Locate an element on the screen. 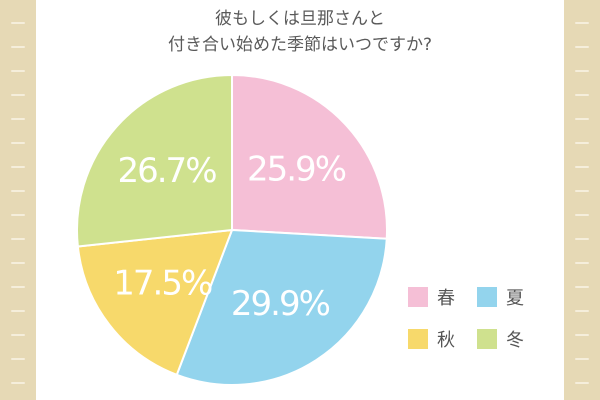 This screenshot has height=400, width=600. legend-label-winter: 冬 is located at coordinates (515, 340).